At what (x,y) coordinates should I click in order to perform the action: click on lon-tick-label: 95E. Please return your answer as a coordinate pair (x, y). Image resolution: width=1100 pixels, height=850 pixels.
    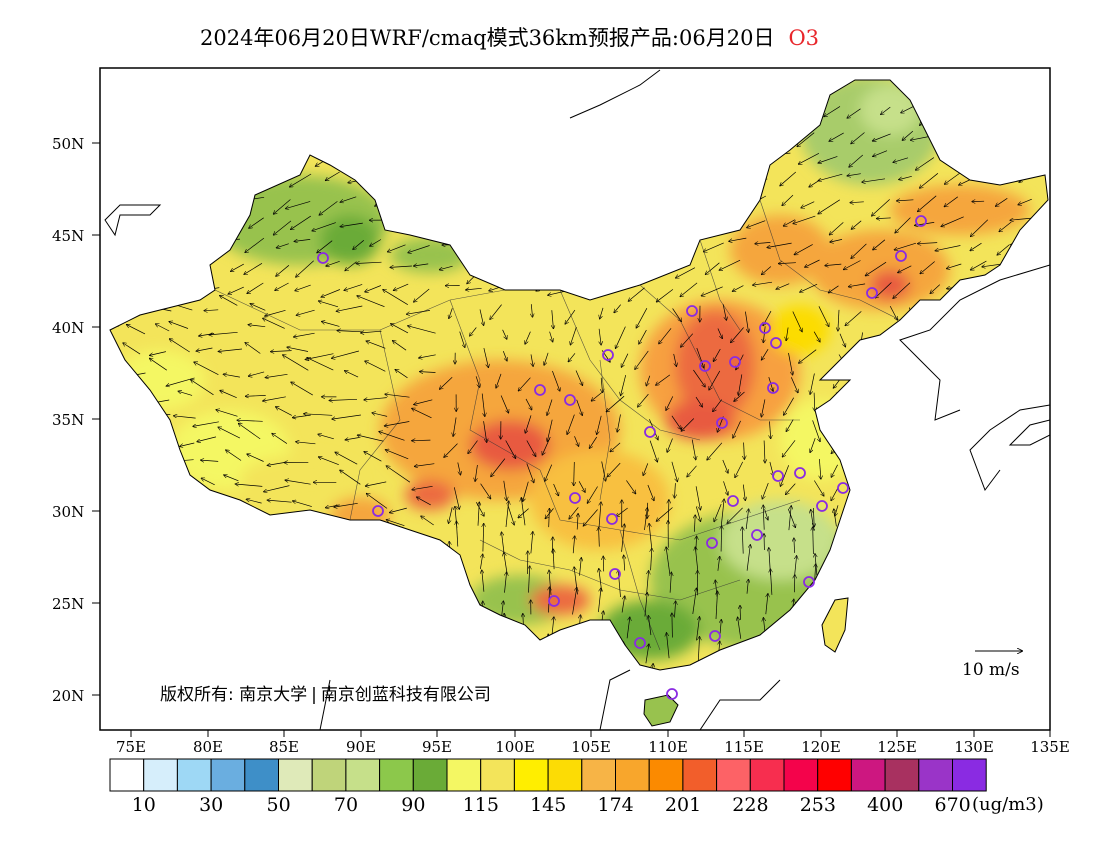
    Looking at the image, I should click on (437, 747).